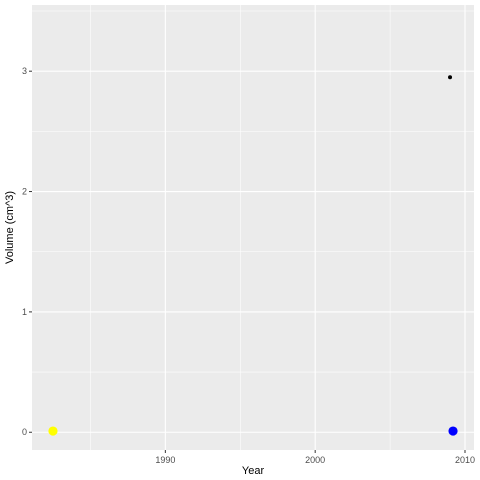  What do you see at coordinates (27, 251) in the screenshot?
I see `y-axis-ticks: 0 1 2 3` at bounding box center [27, 251].